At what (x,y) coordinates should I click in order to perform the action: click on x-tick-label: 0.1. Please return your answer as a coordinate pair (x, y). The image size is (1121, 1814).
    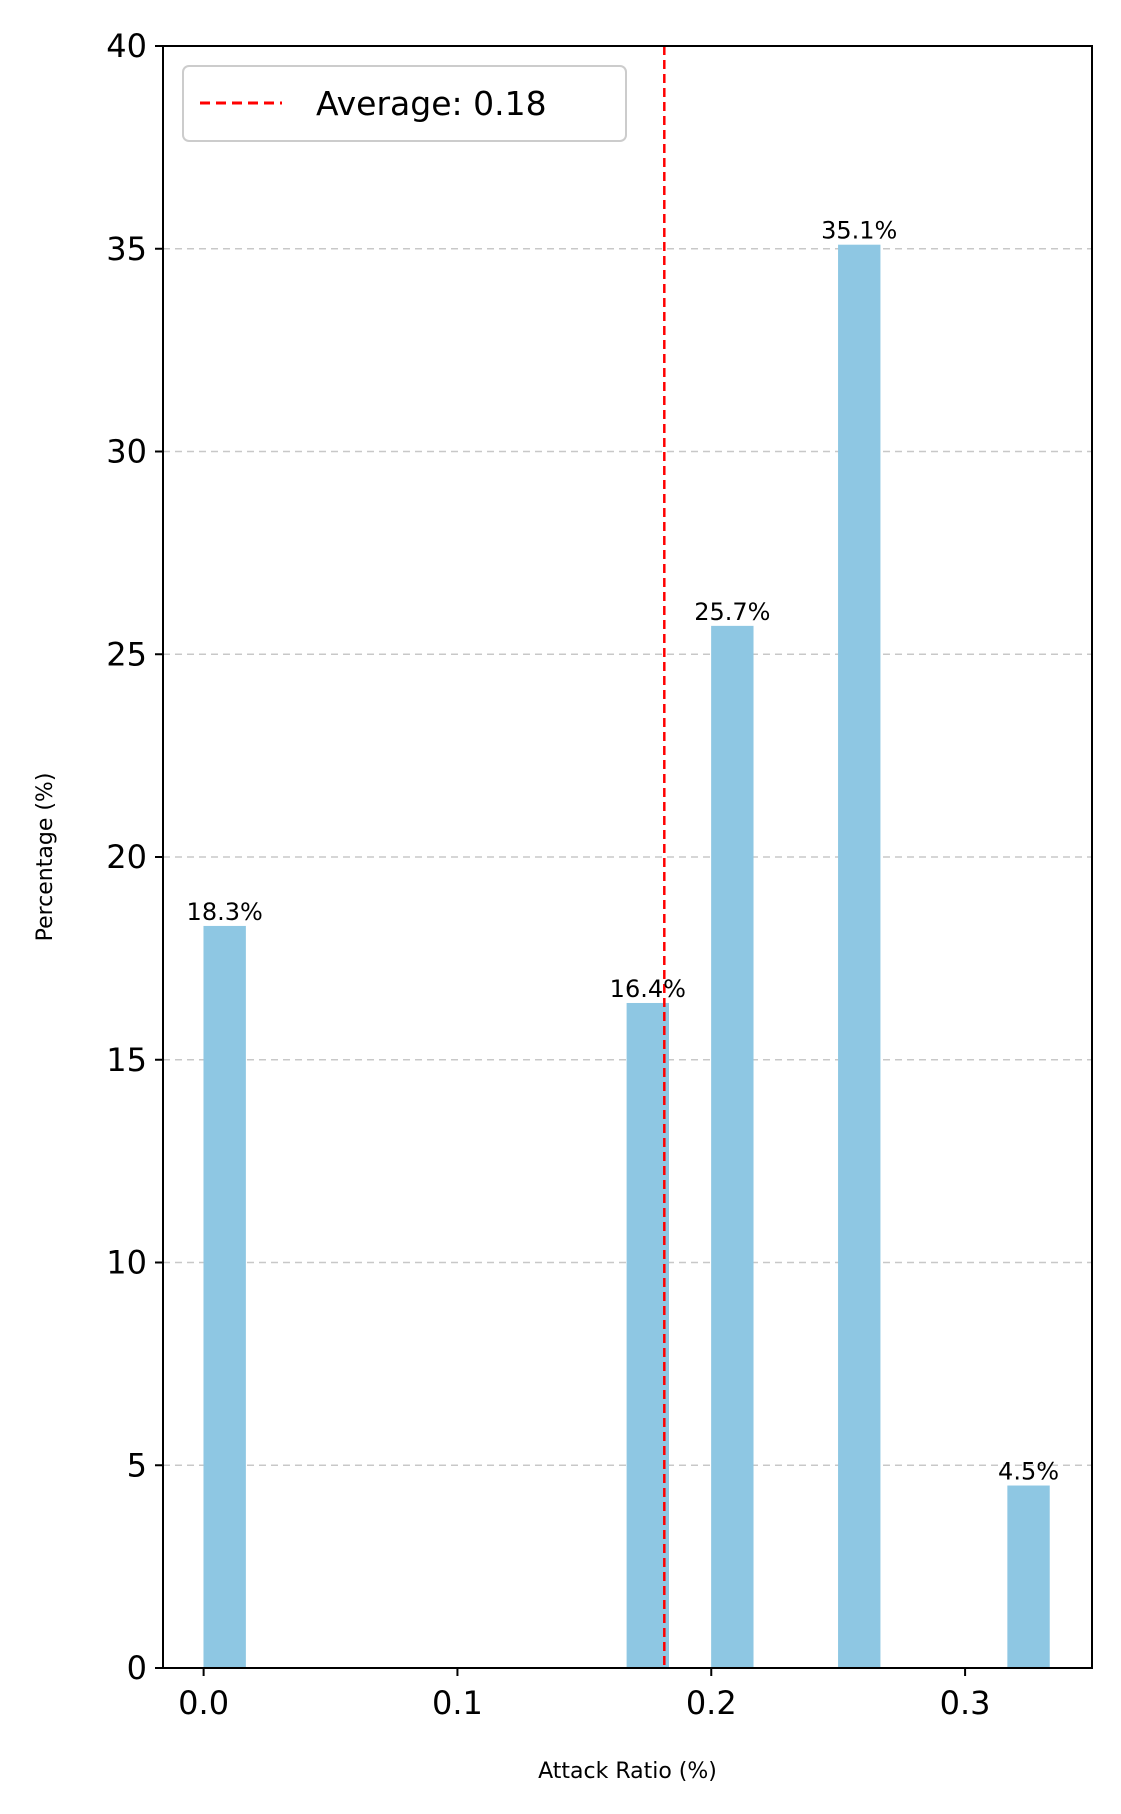
    Looking at the image, I should click on (457, 1703).